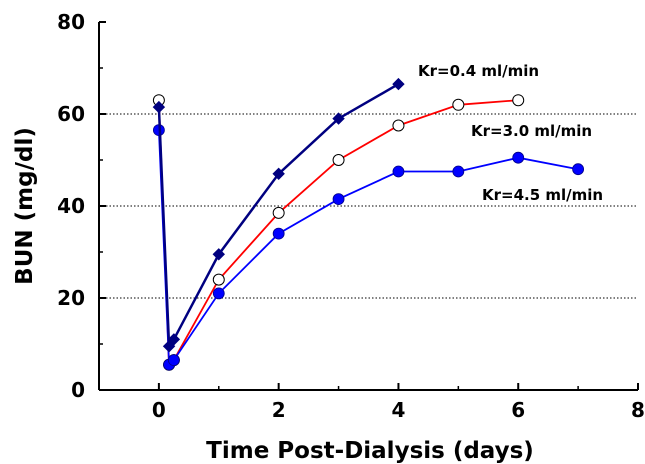 The height and width of the screenshot is (464, 645). What do you see at coordinates (71, 22) in the screenshot?
I see `y-tick-label: 80` at bounding box center [71, 22].